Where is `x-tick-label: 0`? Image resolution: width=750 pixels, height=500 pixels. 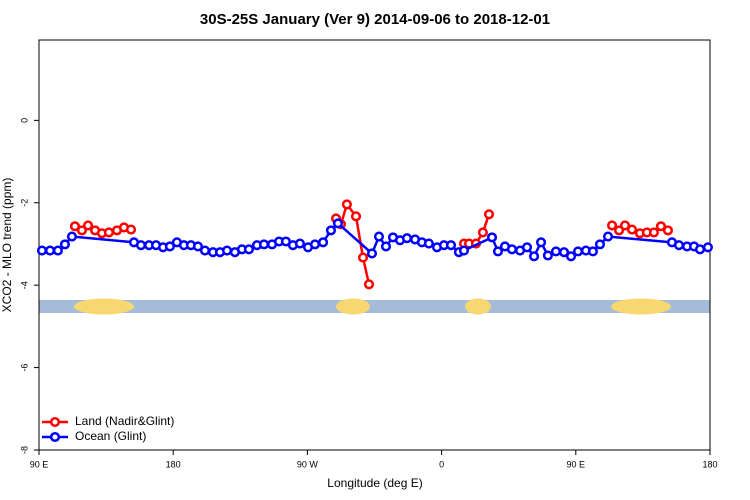
x-tick-label: 0 is located at coordinates (441, 464).